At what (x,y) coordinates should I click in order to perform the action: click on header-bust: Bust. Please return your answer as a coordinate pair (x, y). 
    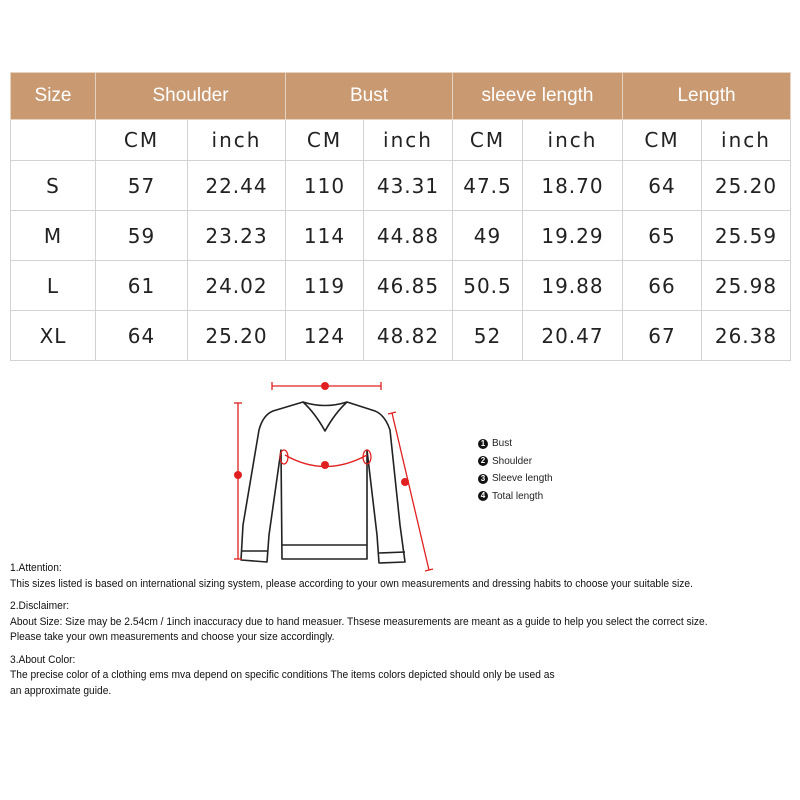
    Looking at the image, I should click on (369, 96).